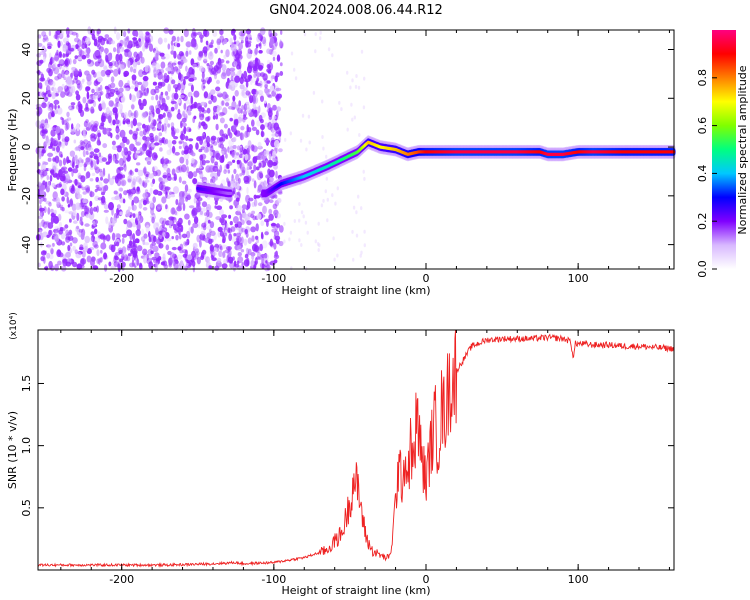  I want to click on colorbar-tick-label: 0.0, so click(702, 269).